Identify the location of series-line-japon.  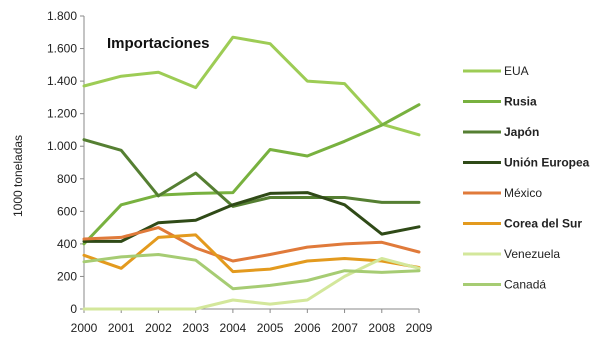
(251, 173).